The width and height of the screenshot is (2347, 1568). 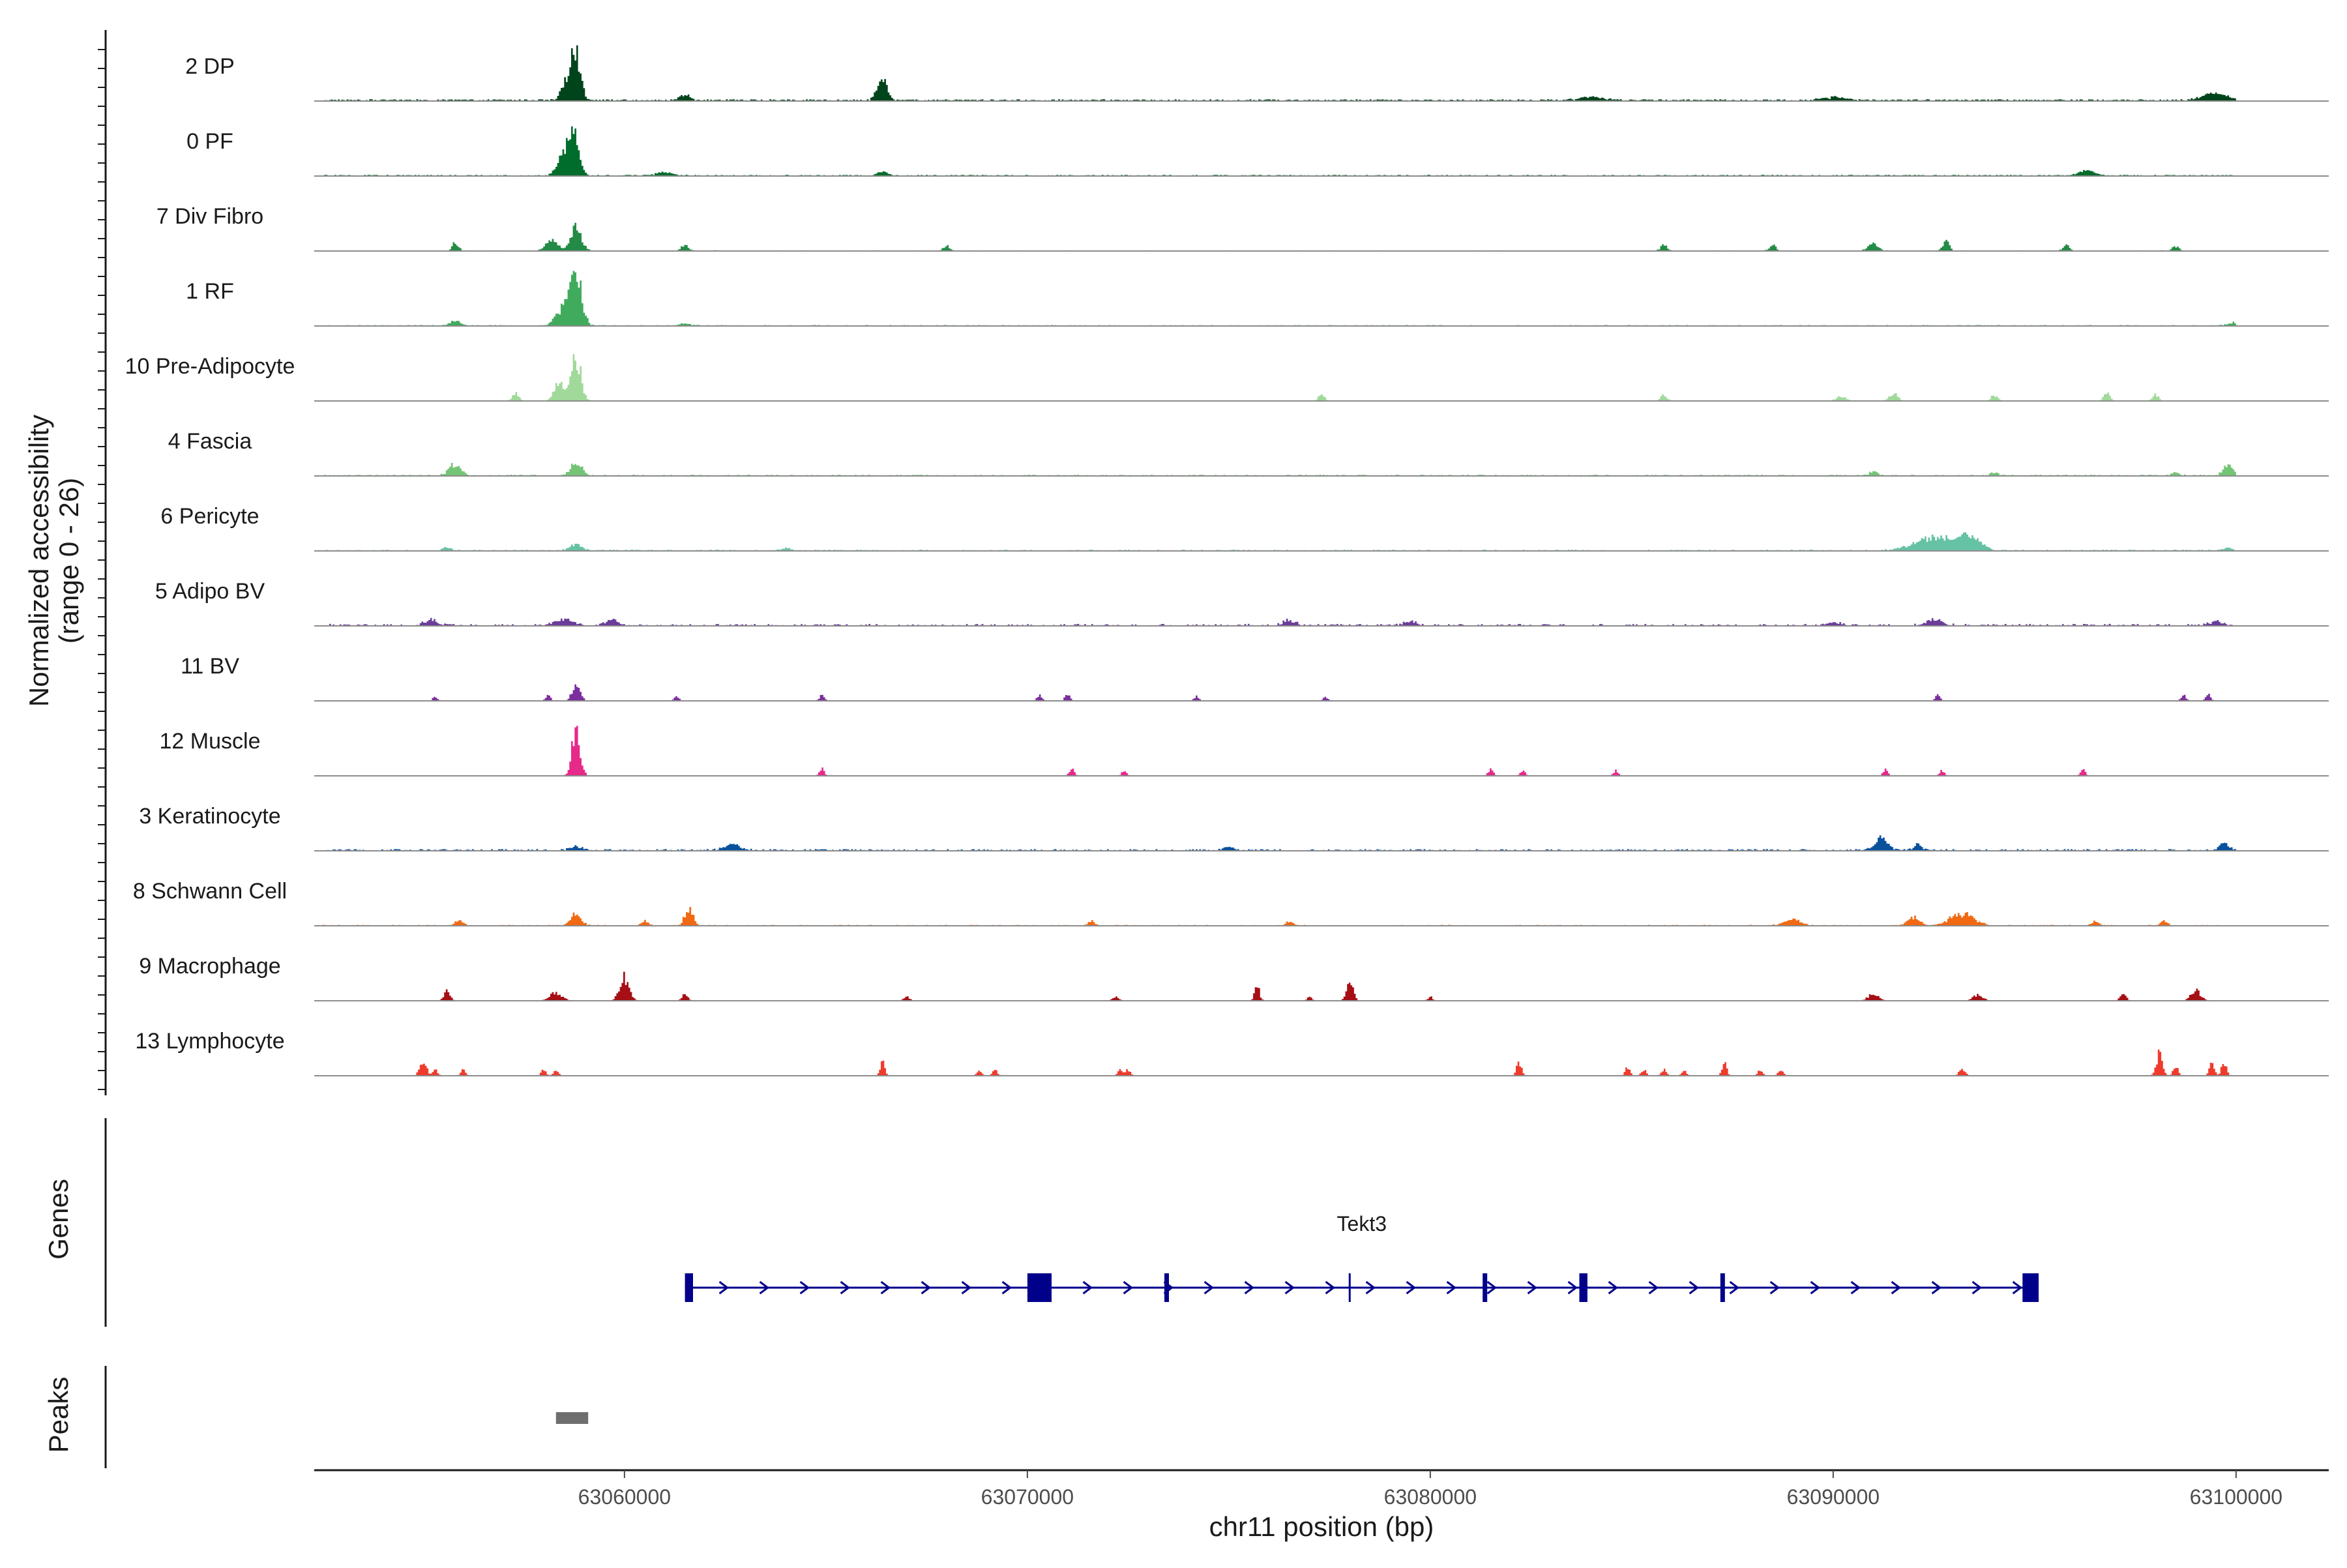 What do you see at coordinates (1244, 751) in the screenshot?
I see `track-12-muscle: 12 Muscle` at bounding box center [1244, 751].